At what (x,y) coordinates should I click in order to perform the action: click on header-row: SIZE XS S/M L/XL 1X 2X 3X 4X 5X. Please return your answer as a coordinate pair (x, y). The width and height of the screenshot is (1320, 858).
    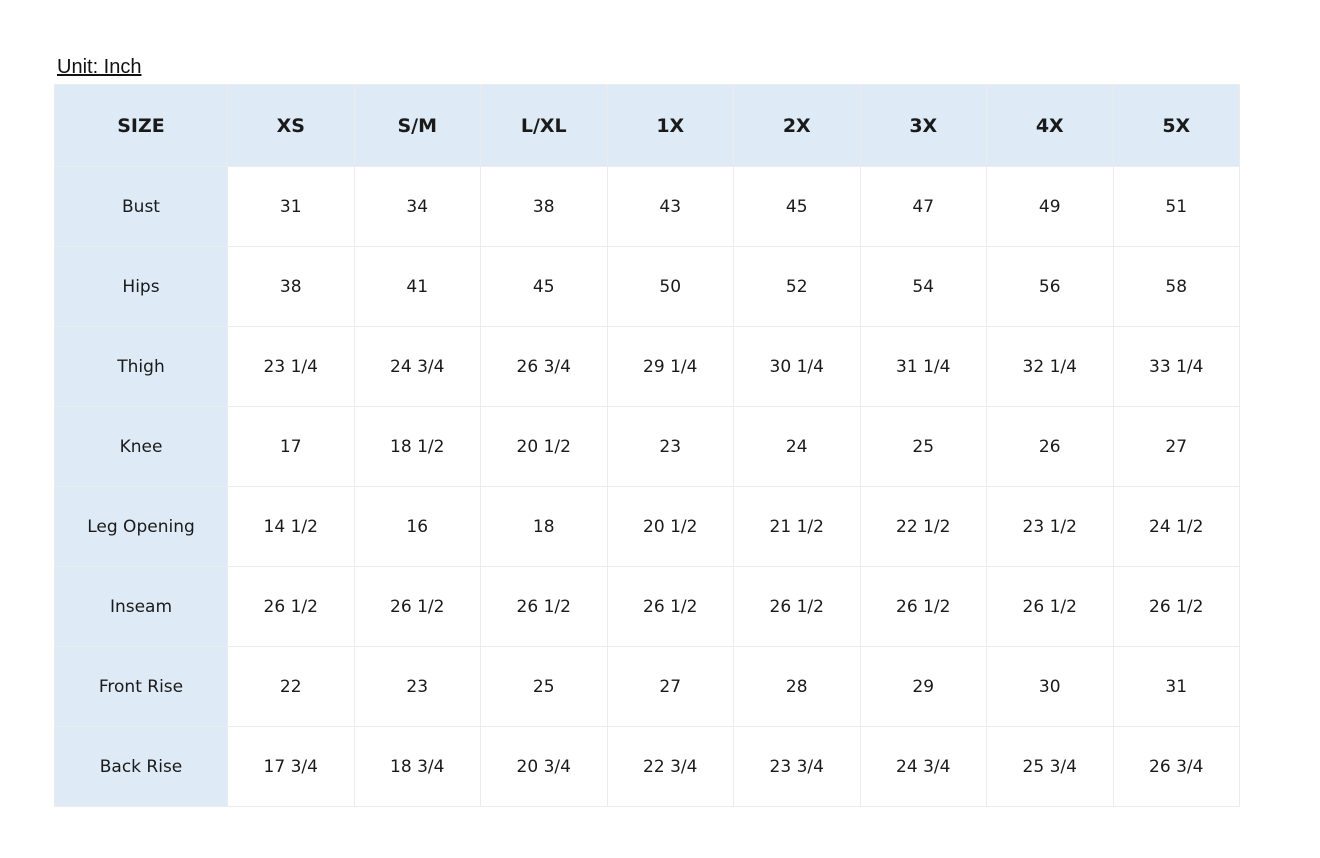
    Looking at the image, I should click on (647, 125).